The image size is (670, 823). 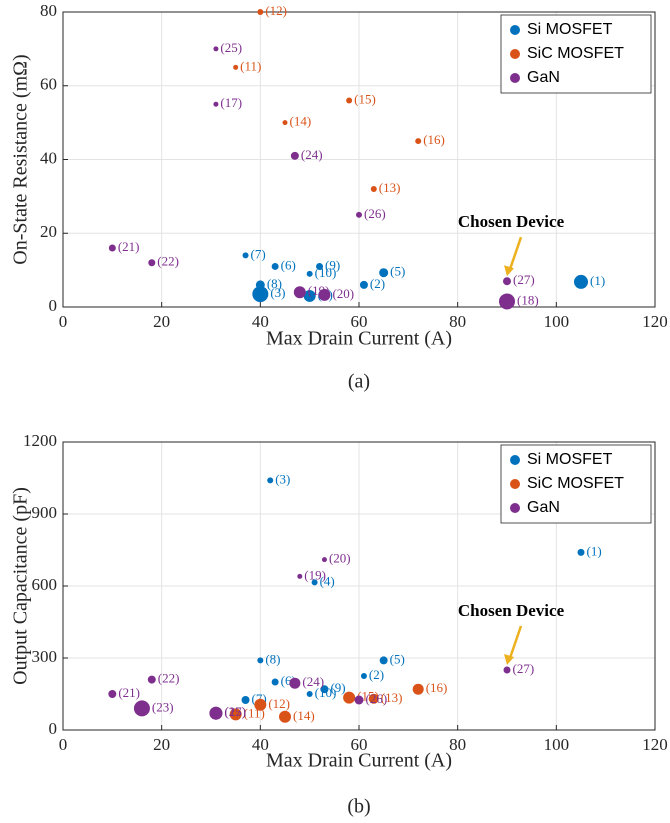 What do you see at coordinates (260, 744) in the screenshot?
I see `x-tick-label: 40` at bounding box center [260, 744].